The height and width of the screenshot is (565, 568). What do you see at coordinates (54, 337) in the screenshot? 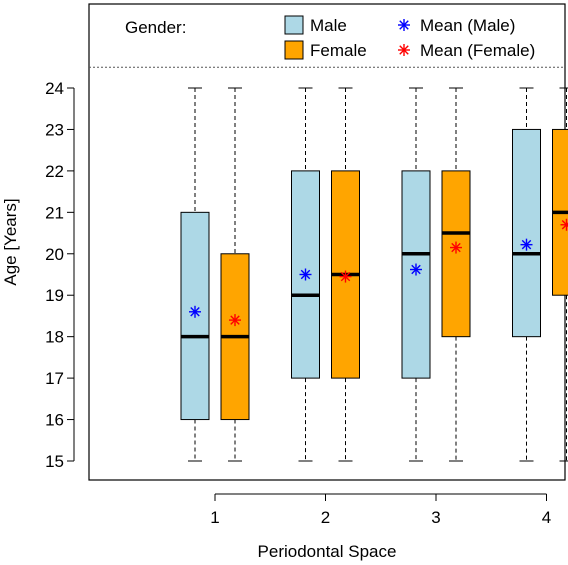
I see `y-tick-label: 18` at bounding box center [54, 337].